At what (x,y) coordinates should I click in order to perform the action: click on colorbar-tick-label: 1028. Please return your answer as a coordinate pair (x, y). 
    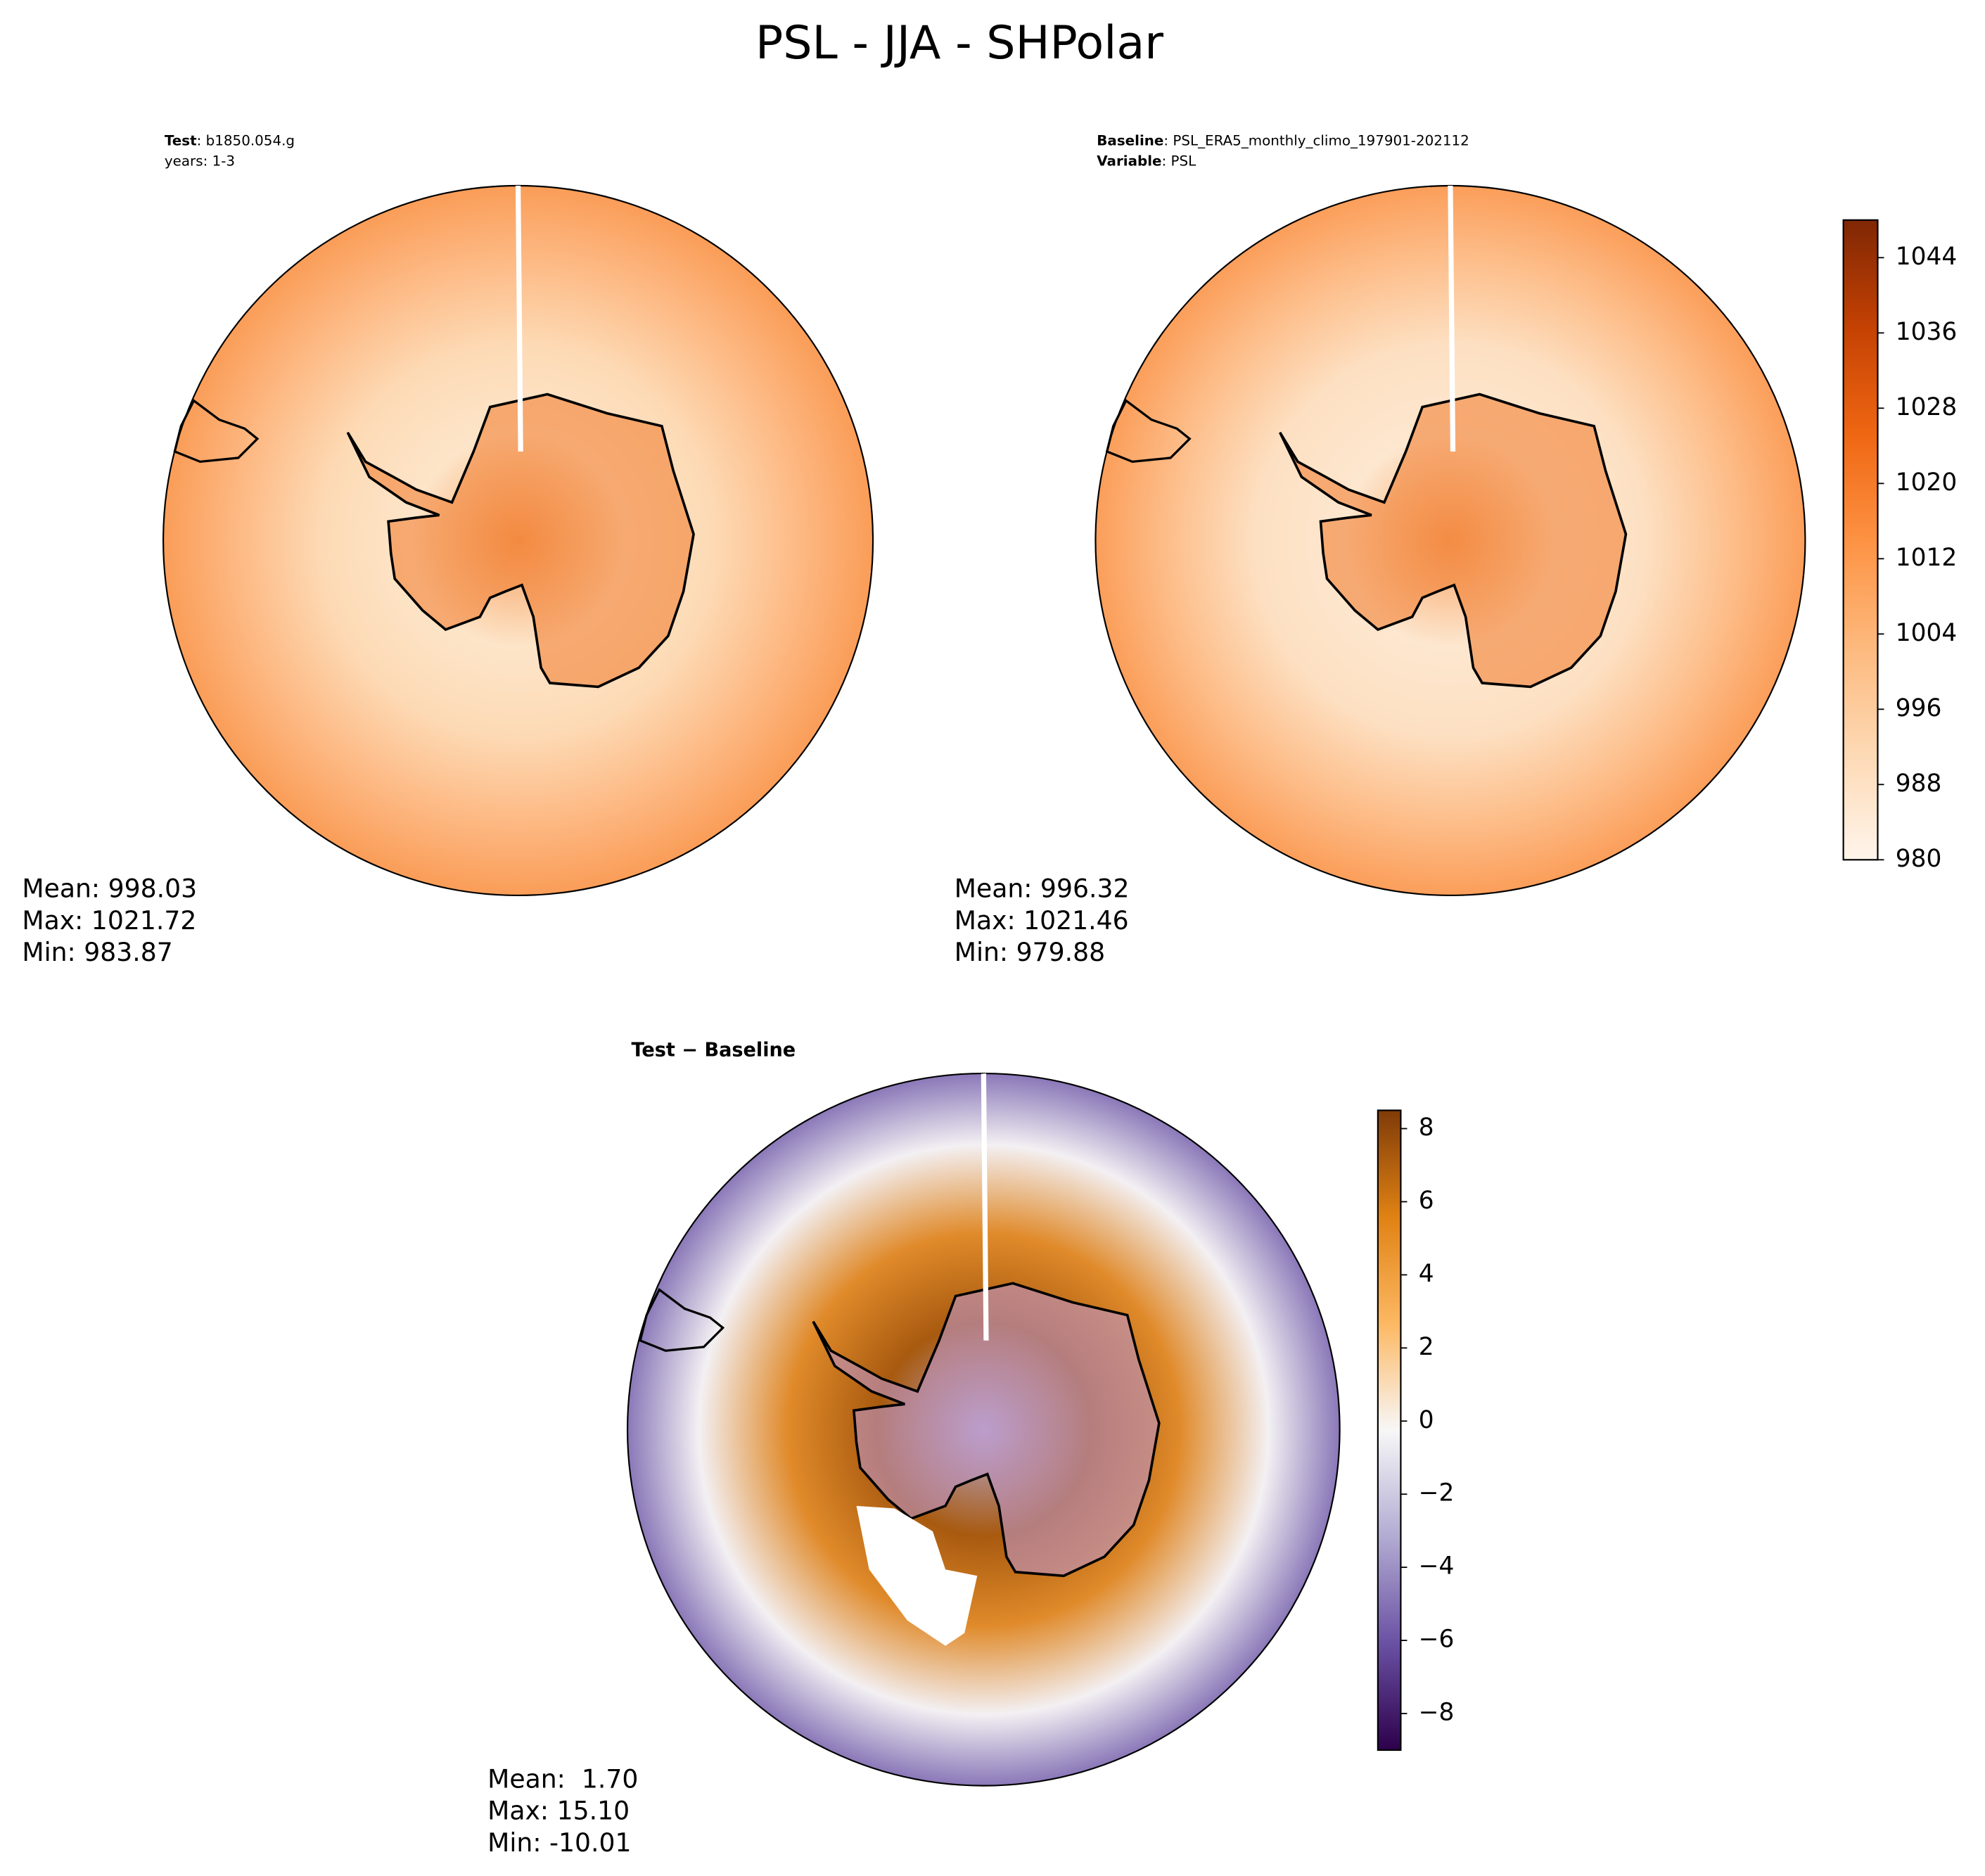
    Looking at the image, I should click on (1927, 407).